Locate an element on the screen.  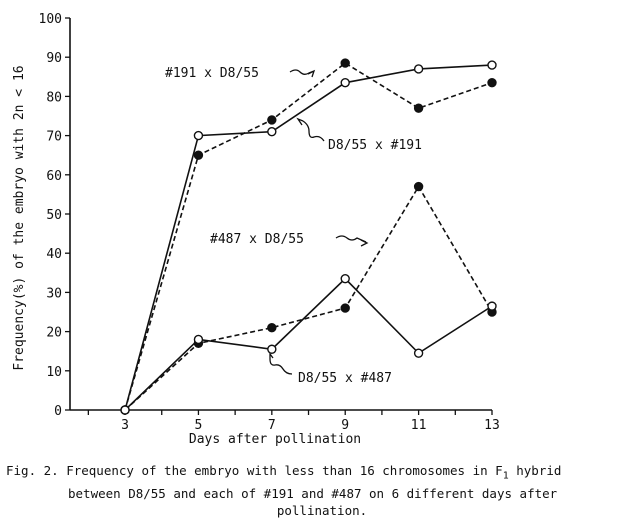
caption-line-3: pollination. is located at coordinates (322, 510).